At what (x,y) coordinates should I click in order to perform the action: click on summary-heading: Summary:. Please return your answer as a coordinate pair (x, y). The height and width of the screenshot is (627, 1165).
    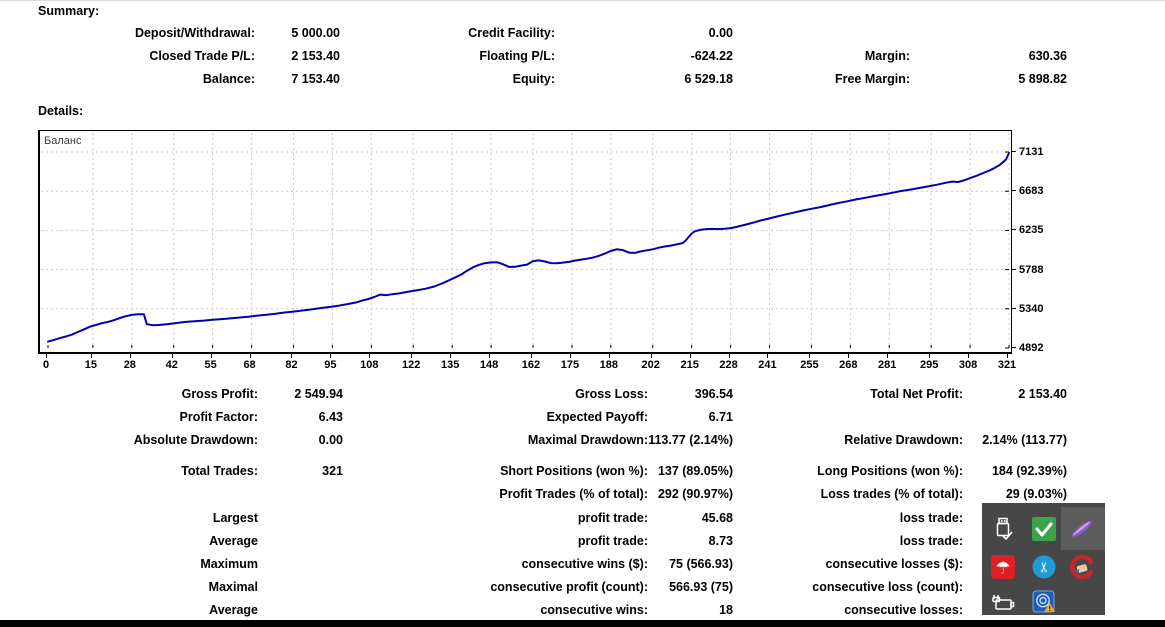
    Looking at the image, I should click on (69, 11).